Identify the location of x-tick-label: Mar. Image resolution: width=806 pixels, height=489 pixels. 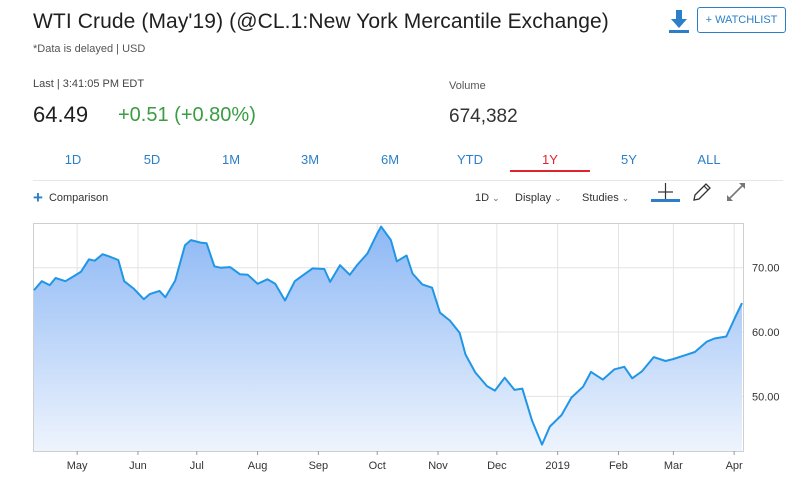
(673, 466).